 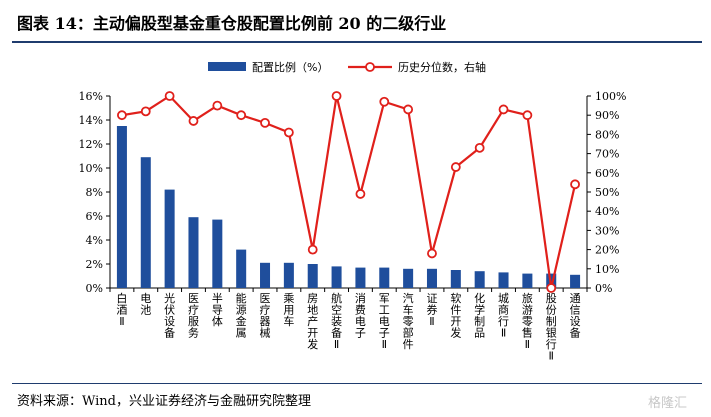 I want to click on x-category-label: 白酒 Ⅱ, so click(x=121, y=309).